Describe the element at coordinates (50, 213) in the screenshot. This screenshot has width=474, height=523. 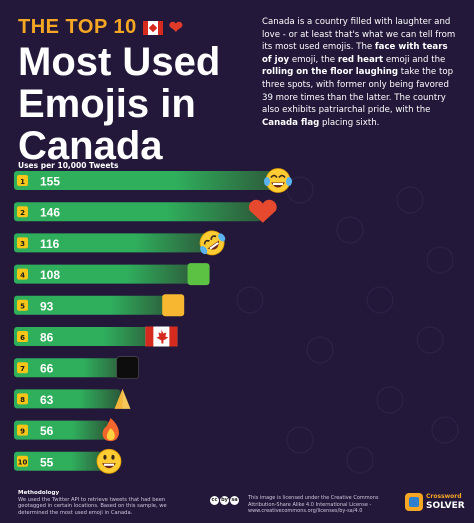
I see `value-label: 146` at that location.